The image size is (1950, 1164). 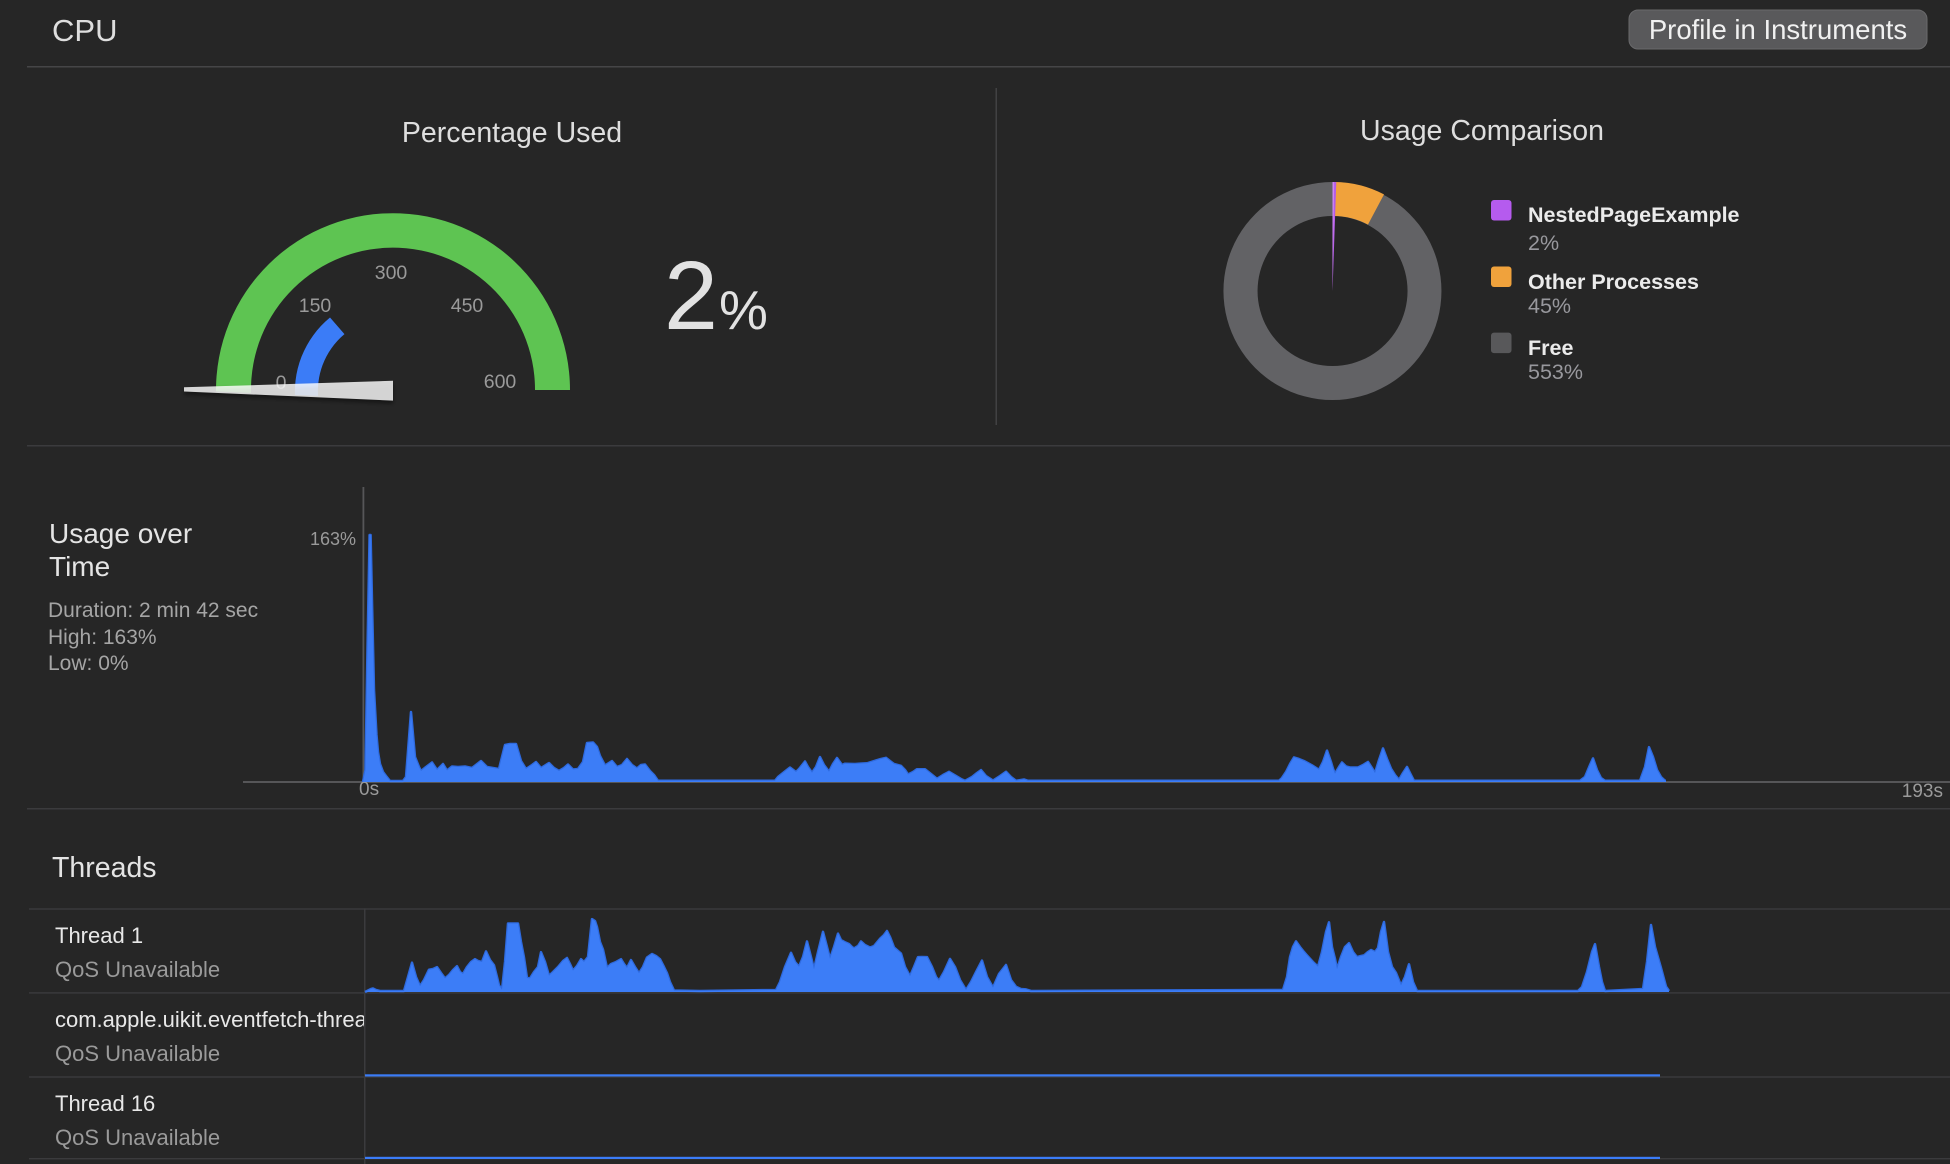 What do you see at coordinates (84, 30) in the screenshot?
I see `svg-text: CPU` at bounding box center [84, 30].